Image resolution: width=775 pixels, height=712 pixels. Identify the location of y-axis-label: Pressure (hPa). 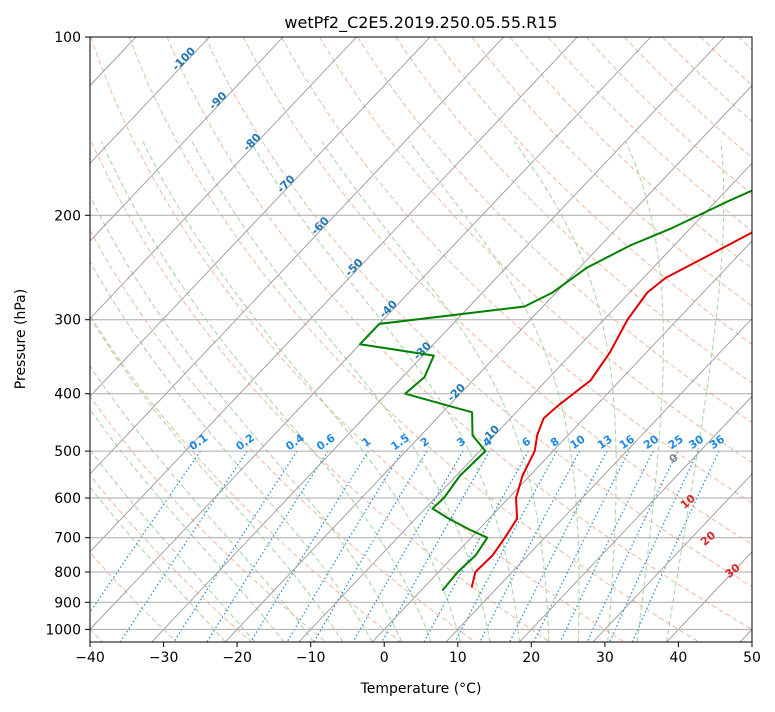
(21, 339).